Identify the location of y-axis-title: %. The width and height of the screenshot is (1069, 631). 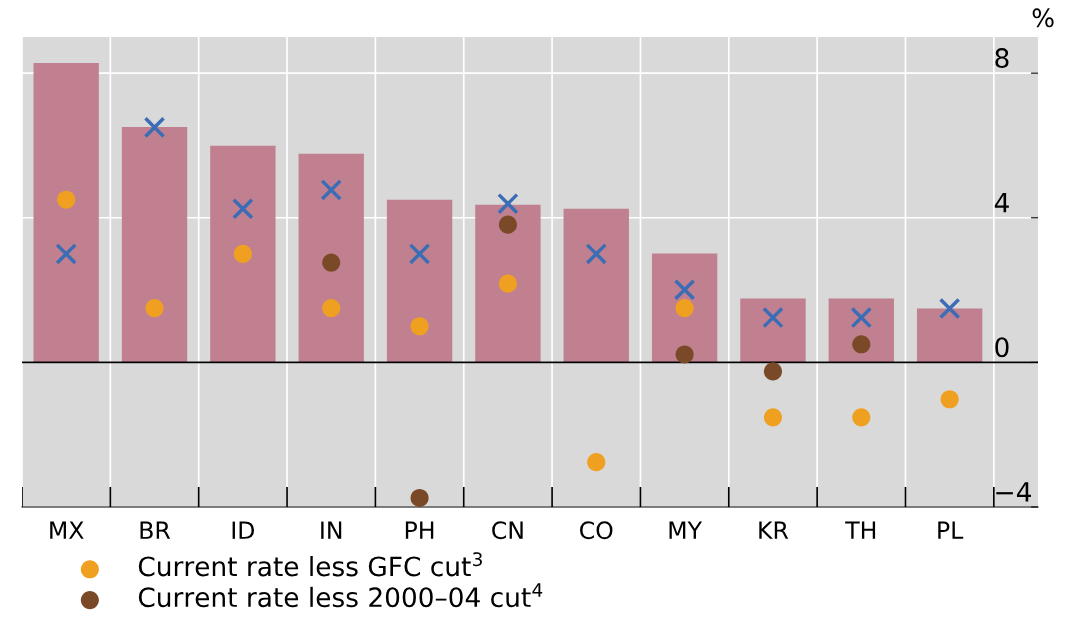
(1043, 18).